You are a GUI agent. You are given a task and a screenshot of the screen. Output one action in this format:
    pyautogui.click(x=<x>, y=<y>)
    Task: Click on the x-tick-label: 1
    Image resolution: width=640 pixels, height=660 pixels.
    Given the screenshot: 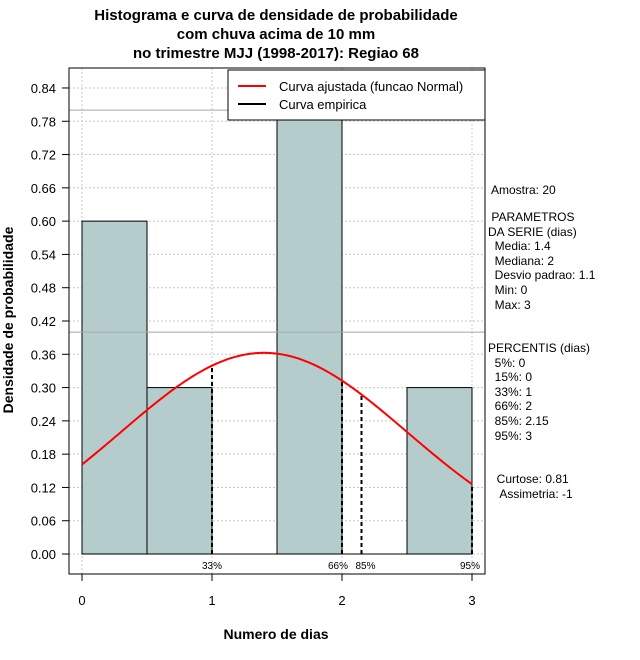 What is the action you would take?
    pyautogui.click(x=211, y=600)
    